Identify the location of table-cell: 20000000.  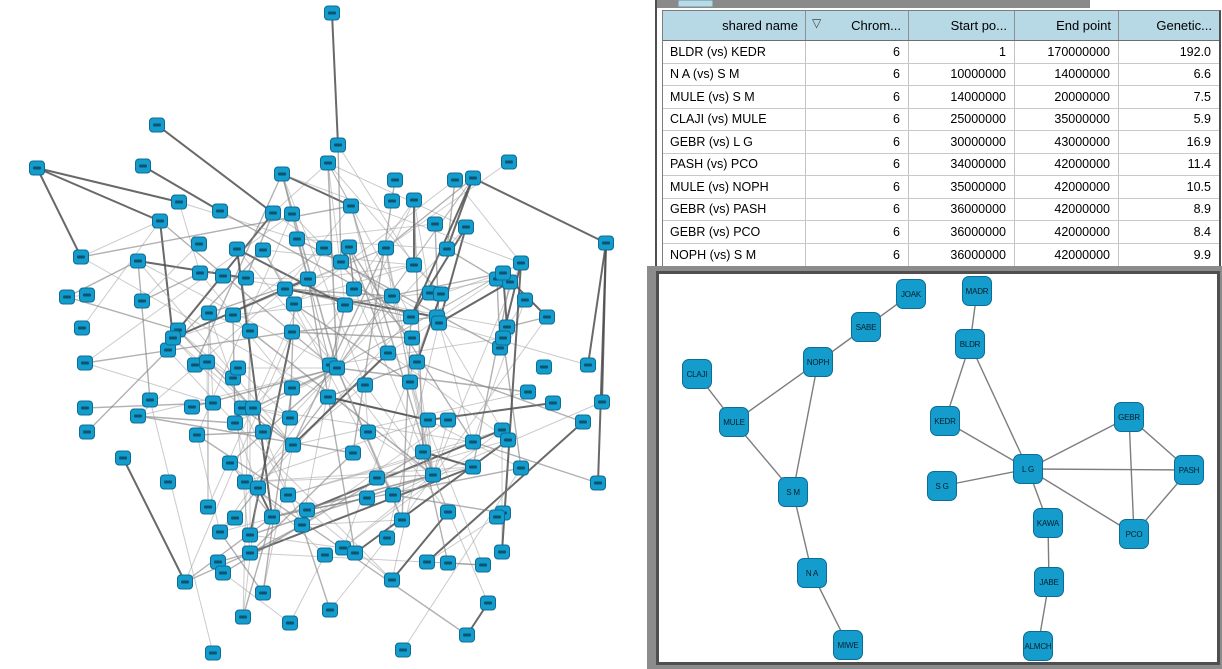
(1067, 97).